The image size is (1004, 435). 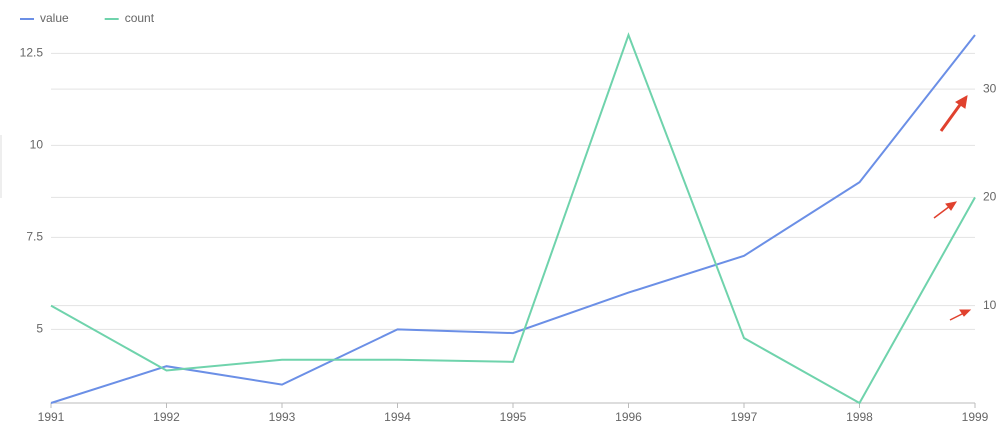 What do you see at coordinates (37, 145) in the screenshot?
I see `y-tick-label: 10` at bounding box center [37, 145].